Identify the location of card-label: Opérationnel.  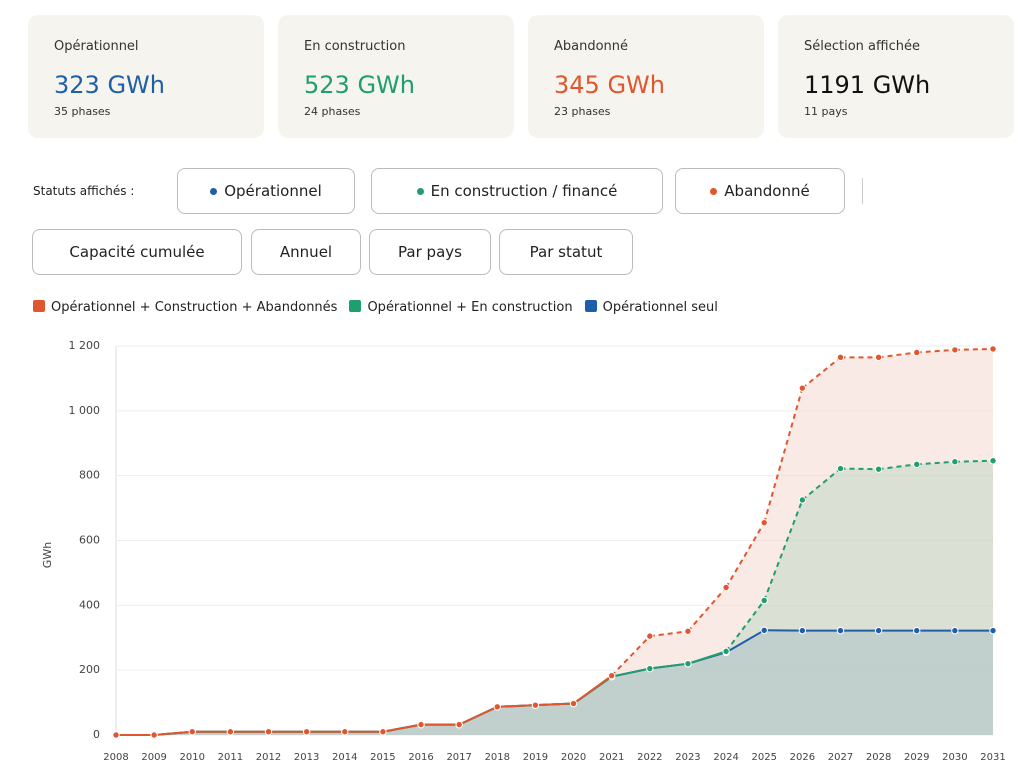
(96, 46).